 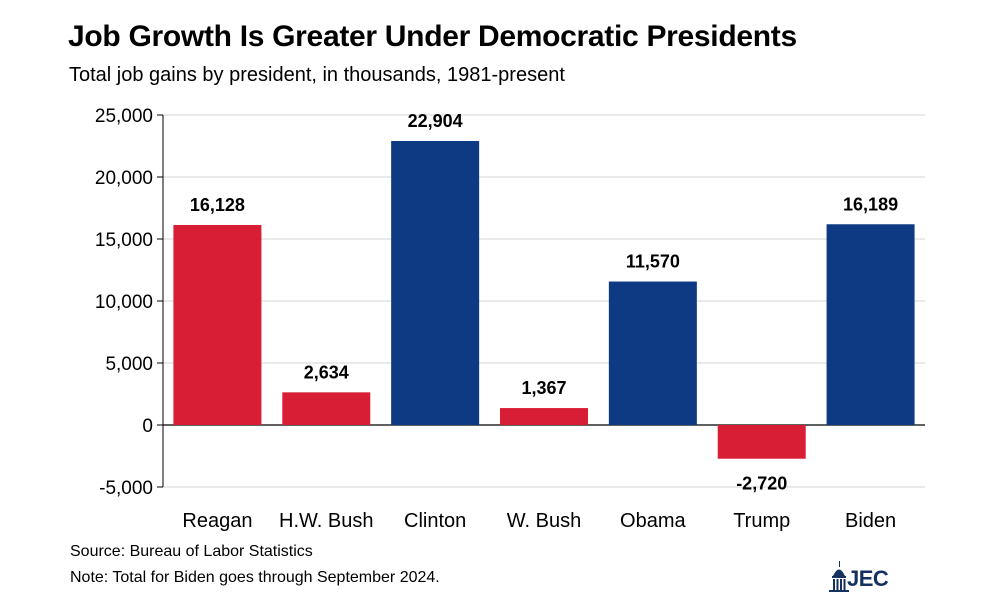 I want to click on x-category-label: W. Bush, so click(x=544, y=521).